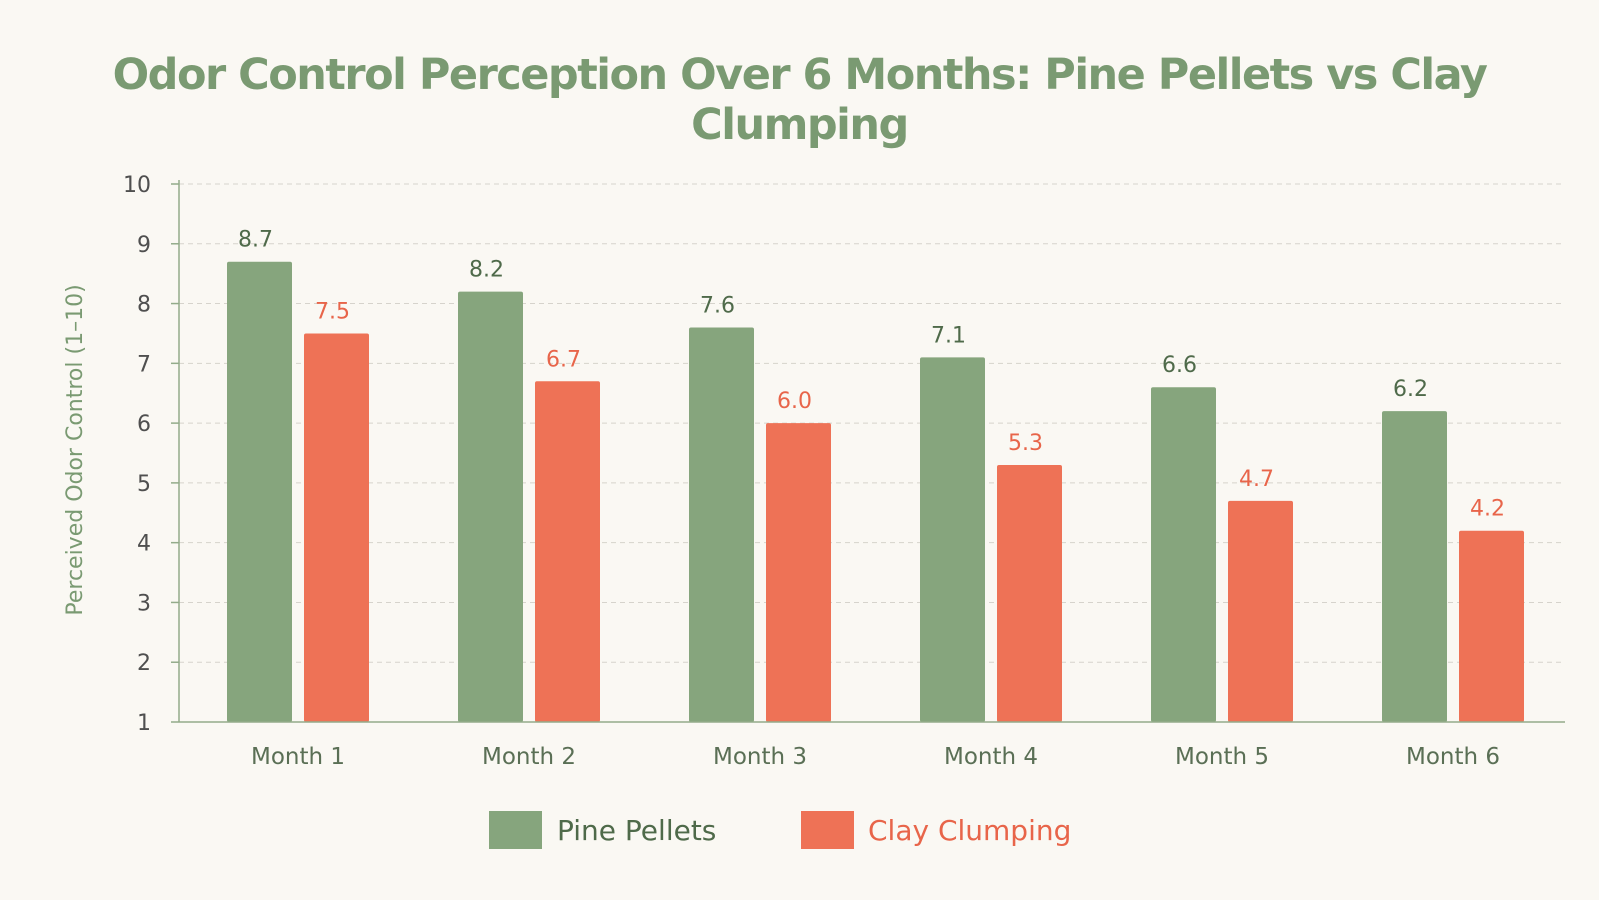  Describe the element at coordinates (991, 757) in the screenshot. I see `x-category-label: Month 4` at that location.